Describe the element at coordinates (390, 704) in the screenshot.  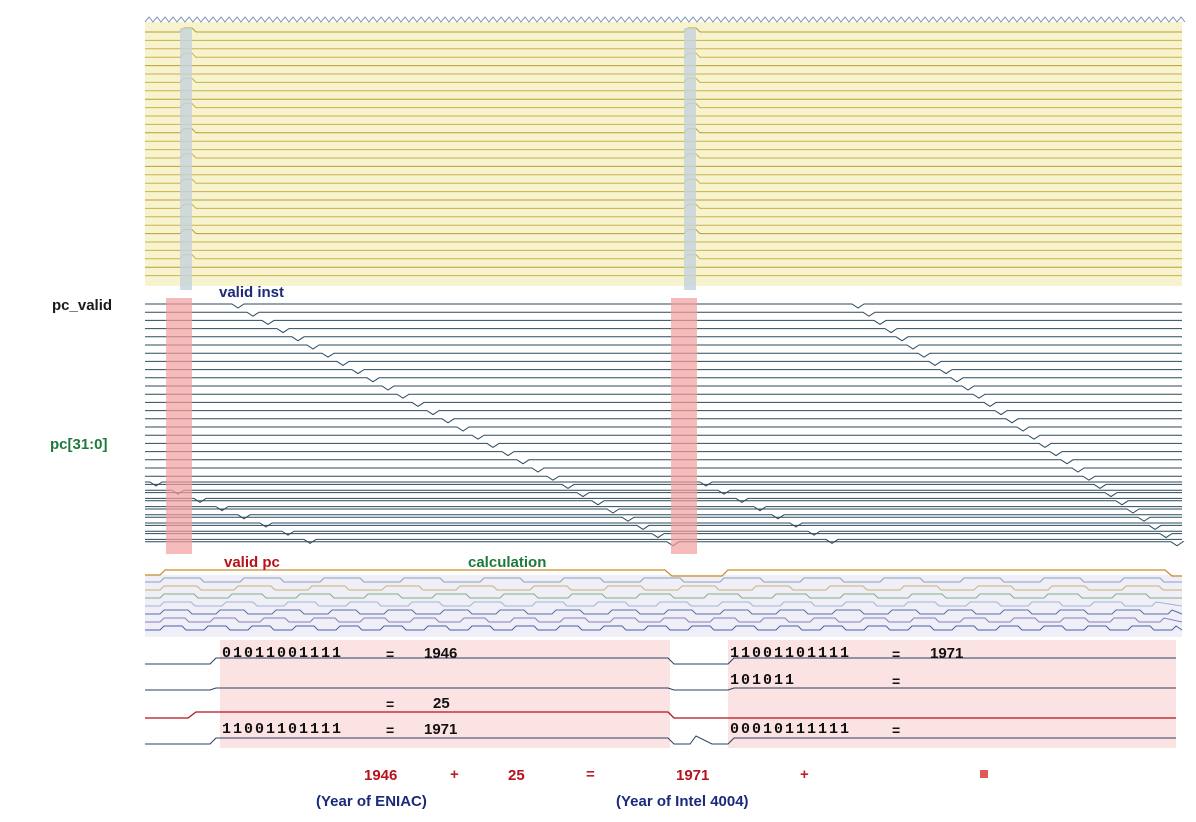
I see `row2-equals: =` at that location.